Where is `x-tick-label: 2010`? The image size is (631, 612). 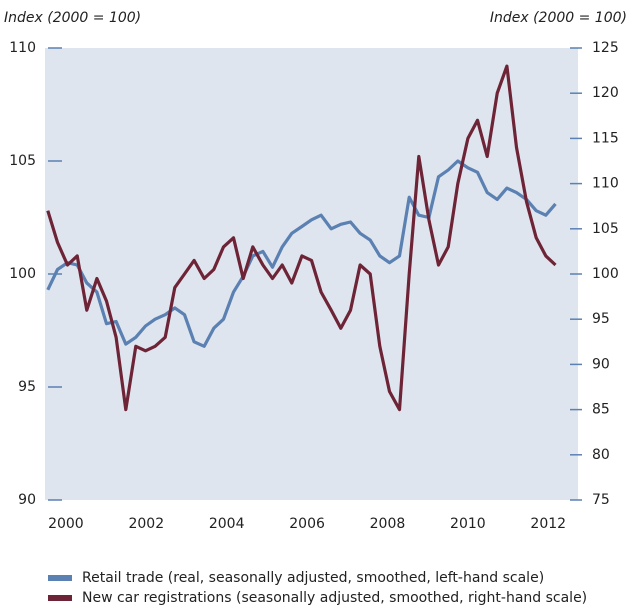 x-tick-label: 2010 is located at coordinates (468, 524).